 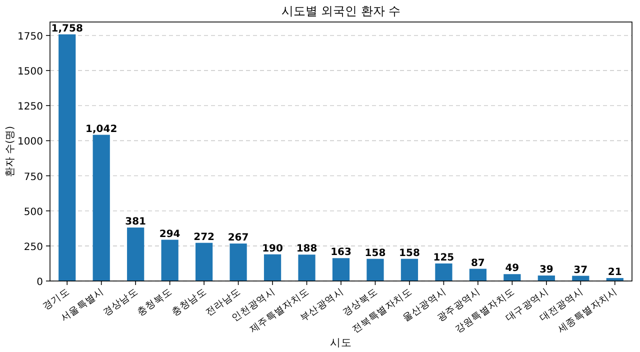 I want to click on data-label: 49, so click(x=512, y=268).